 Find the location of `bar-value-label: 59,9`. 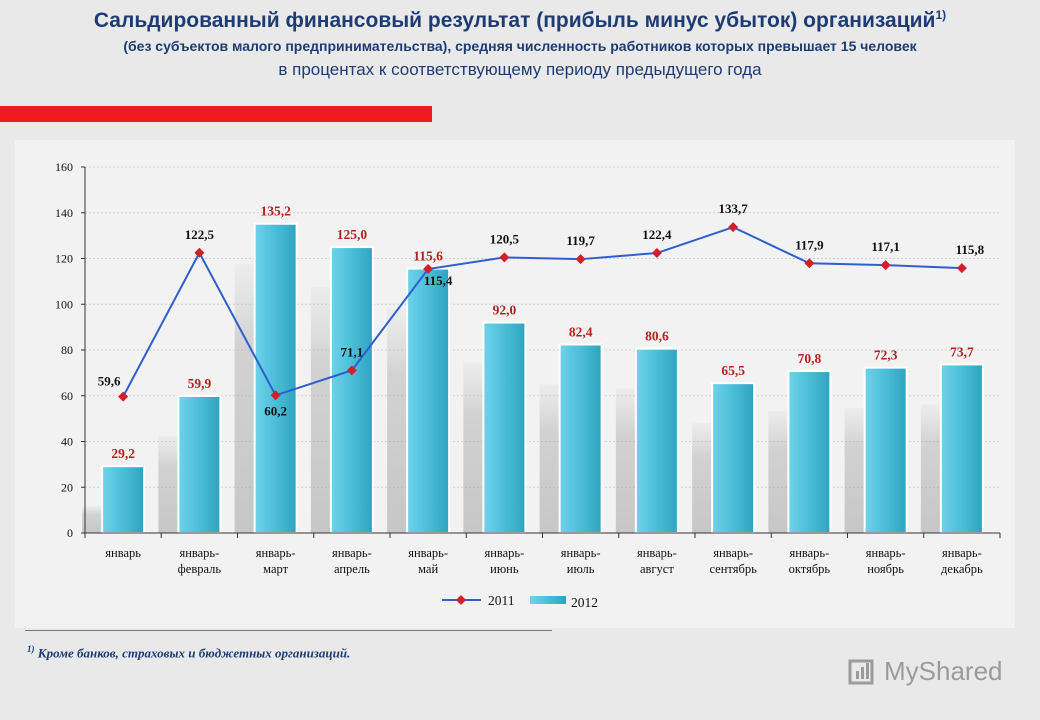

bar-value-label: 59,9 is located at coordinates (200, 383).